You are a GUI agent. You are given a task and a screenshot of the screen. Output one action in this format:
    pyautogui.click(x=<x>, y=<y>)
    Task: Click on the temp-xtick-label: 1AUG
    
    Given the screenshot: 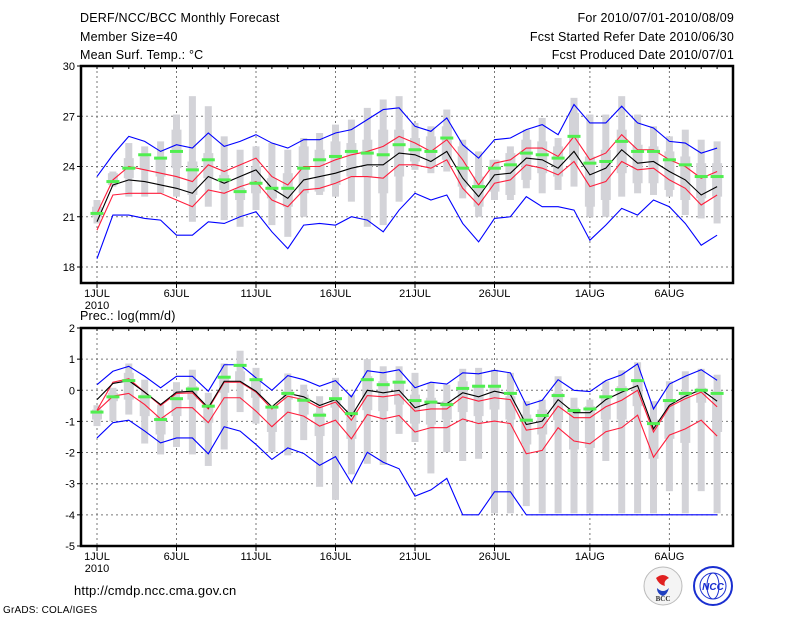 What is the action you would take?
    pyautogui.click(x=590, y=294)
    